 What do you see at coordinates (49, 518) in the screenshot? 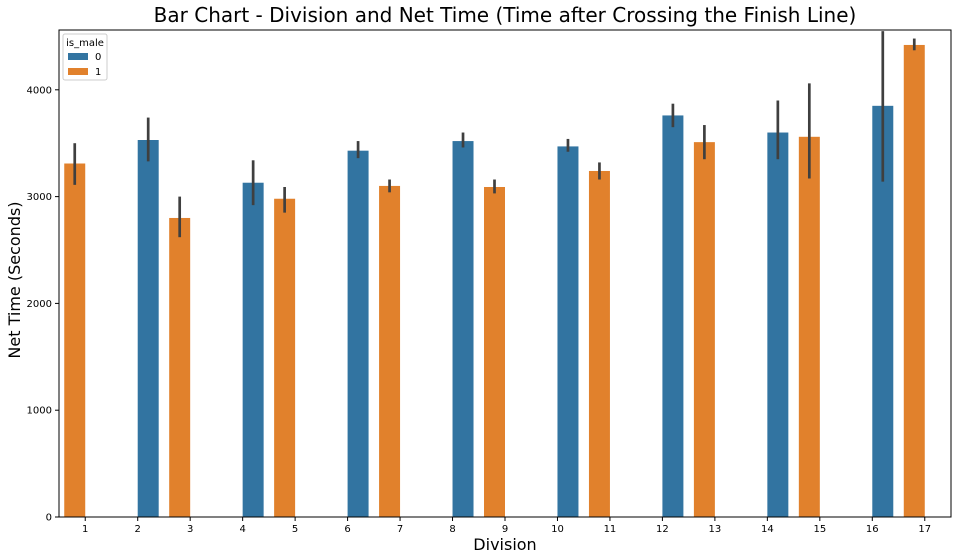
I see `y-tick-label: 0` at bounding box center [49, 518].